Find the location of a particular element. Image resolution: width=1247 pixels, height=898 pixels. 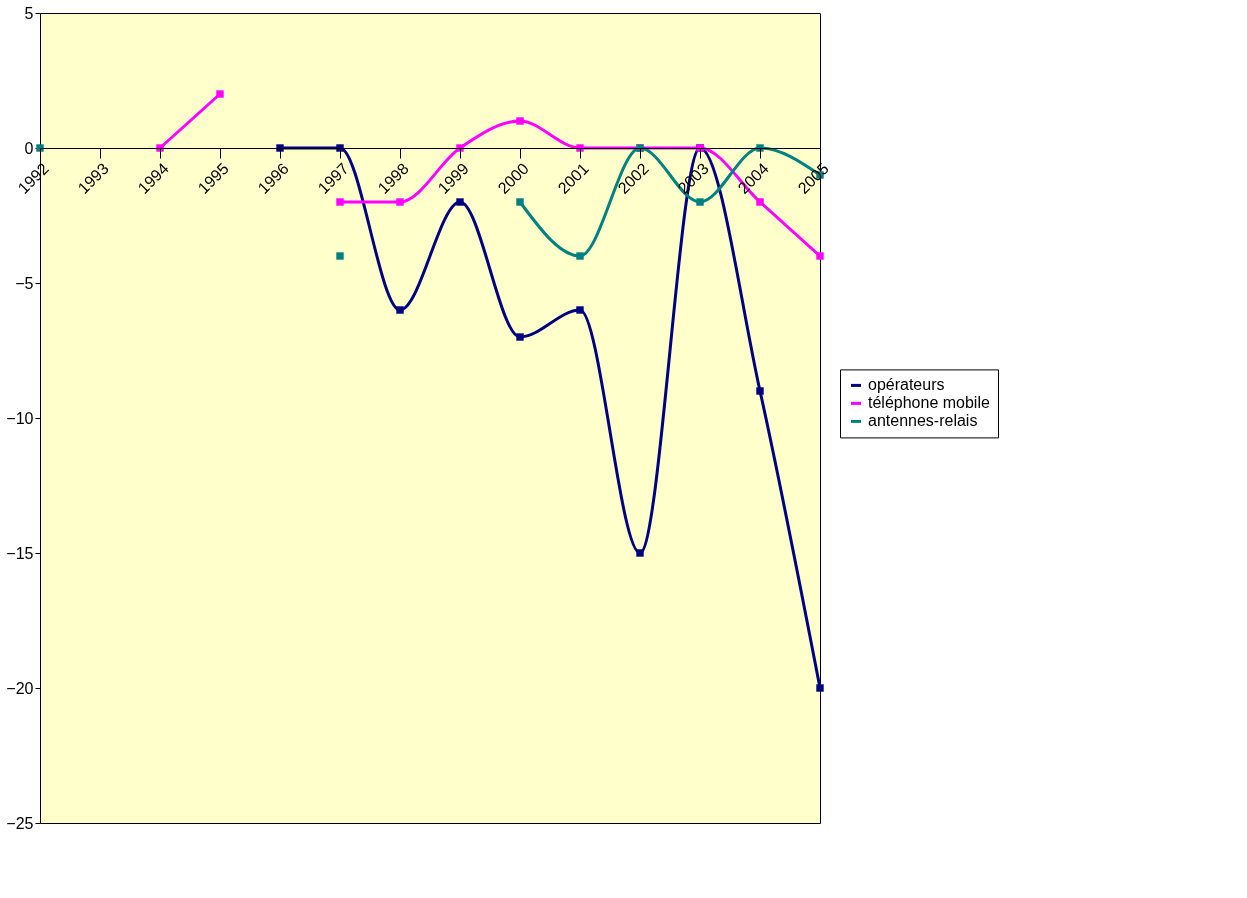

y-tick-label: −5 is located at coordinates (24, 283).